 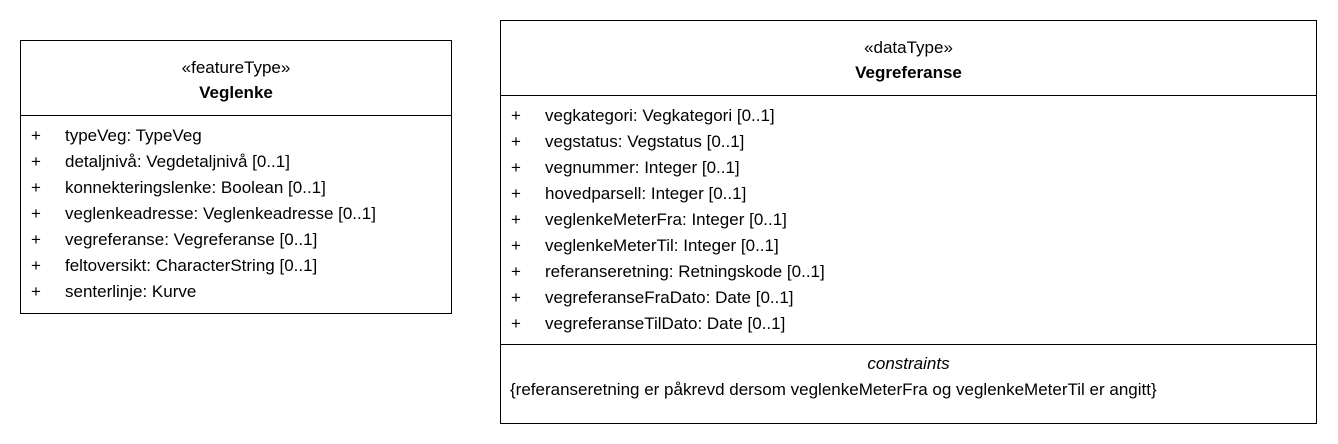 What do you see at coordinates (177, 161) in the screenshot?
I see `attribute-text: detaljnivå: Vegdetaljnivå [0..1]` at bounding box center [177, 161].